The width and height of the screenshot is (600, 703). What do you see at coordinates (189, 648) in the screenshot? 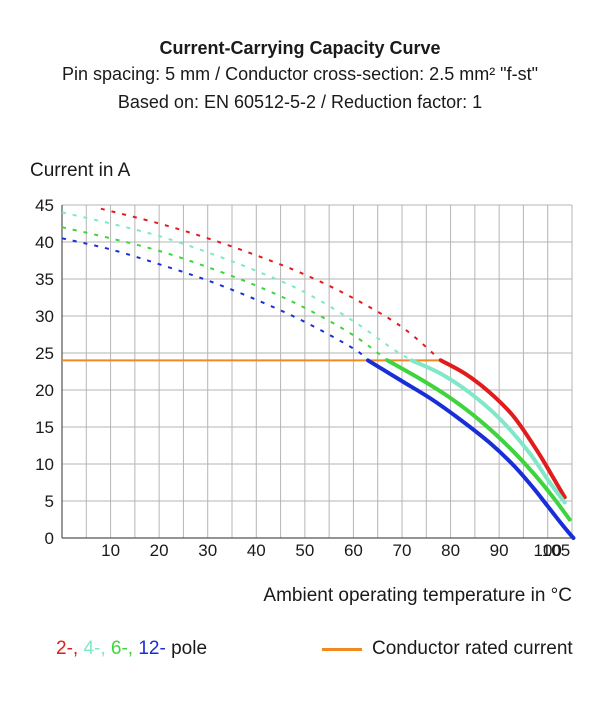
I see `legend-pole-suffix: pole` at bounding box center [189, 648].